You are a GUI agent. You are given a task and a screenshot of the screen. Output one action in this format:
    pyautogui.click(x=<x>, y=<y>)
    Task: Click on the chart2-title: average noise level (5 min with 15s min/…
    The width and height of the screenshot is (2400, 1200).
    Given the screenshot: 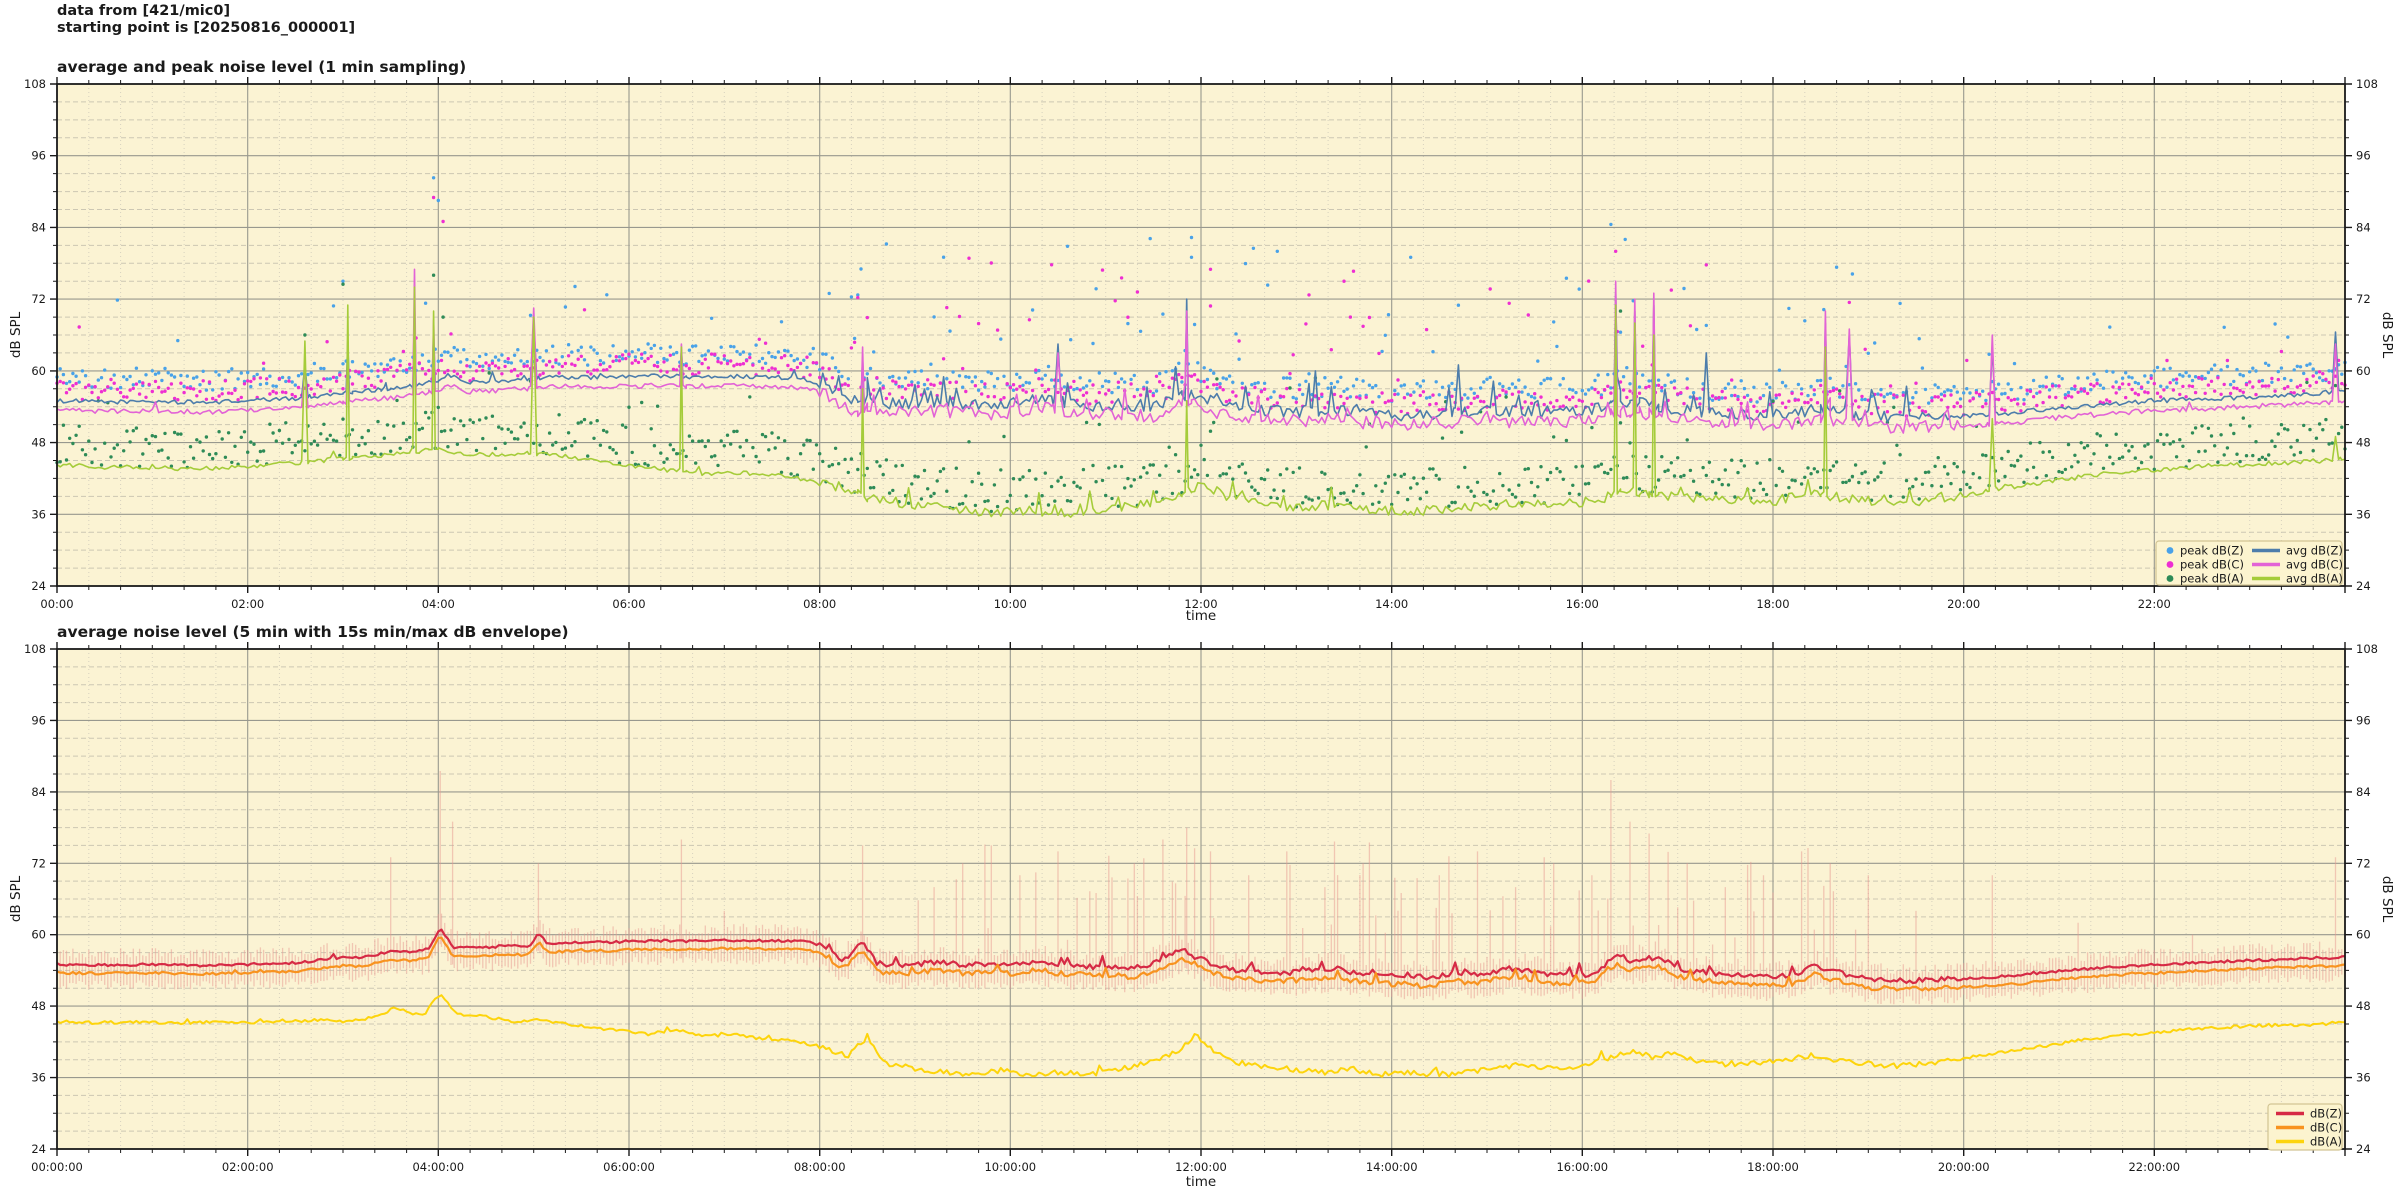 What is the action you would take?
    pyautogui.click(x=313, y=632)
    